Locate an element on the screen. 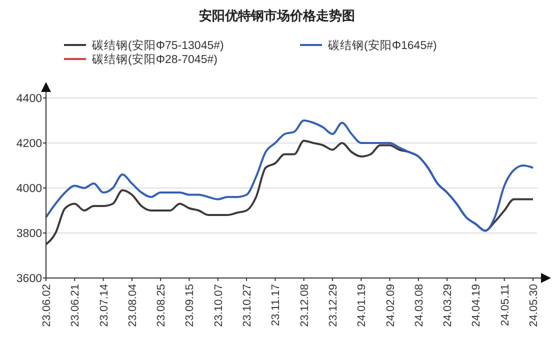 The width and height of the screenshot is (554, 348). x-tick-label: 24.03.29 is located at coordinates (448, 305).